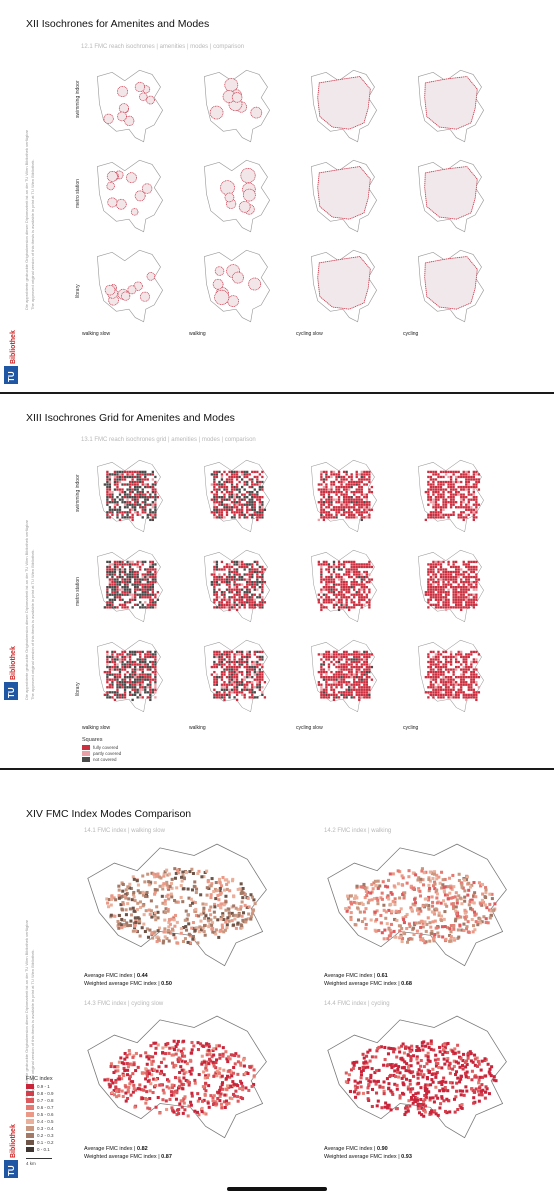  I want to click on legend-item: 0.5 - 0.6, so click(40, 1114).